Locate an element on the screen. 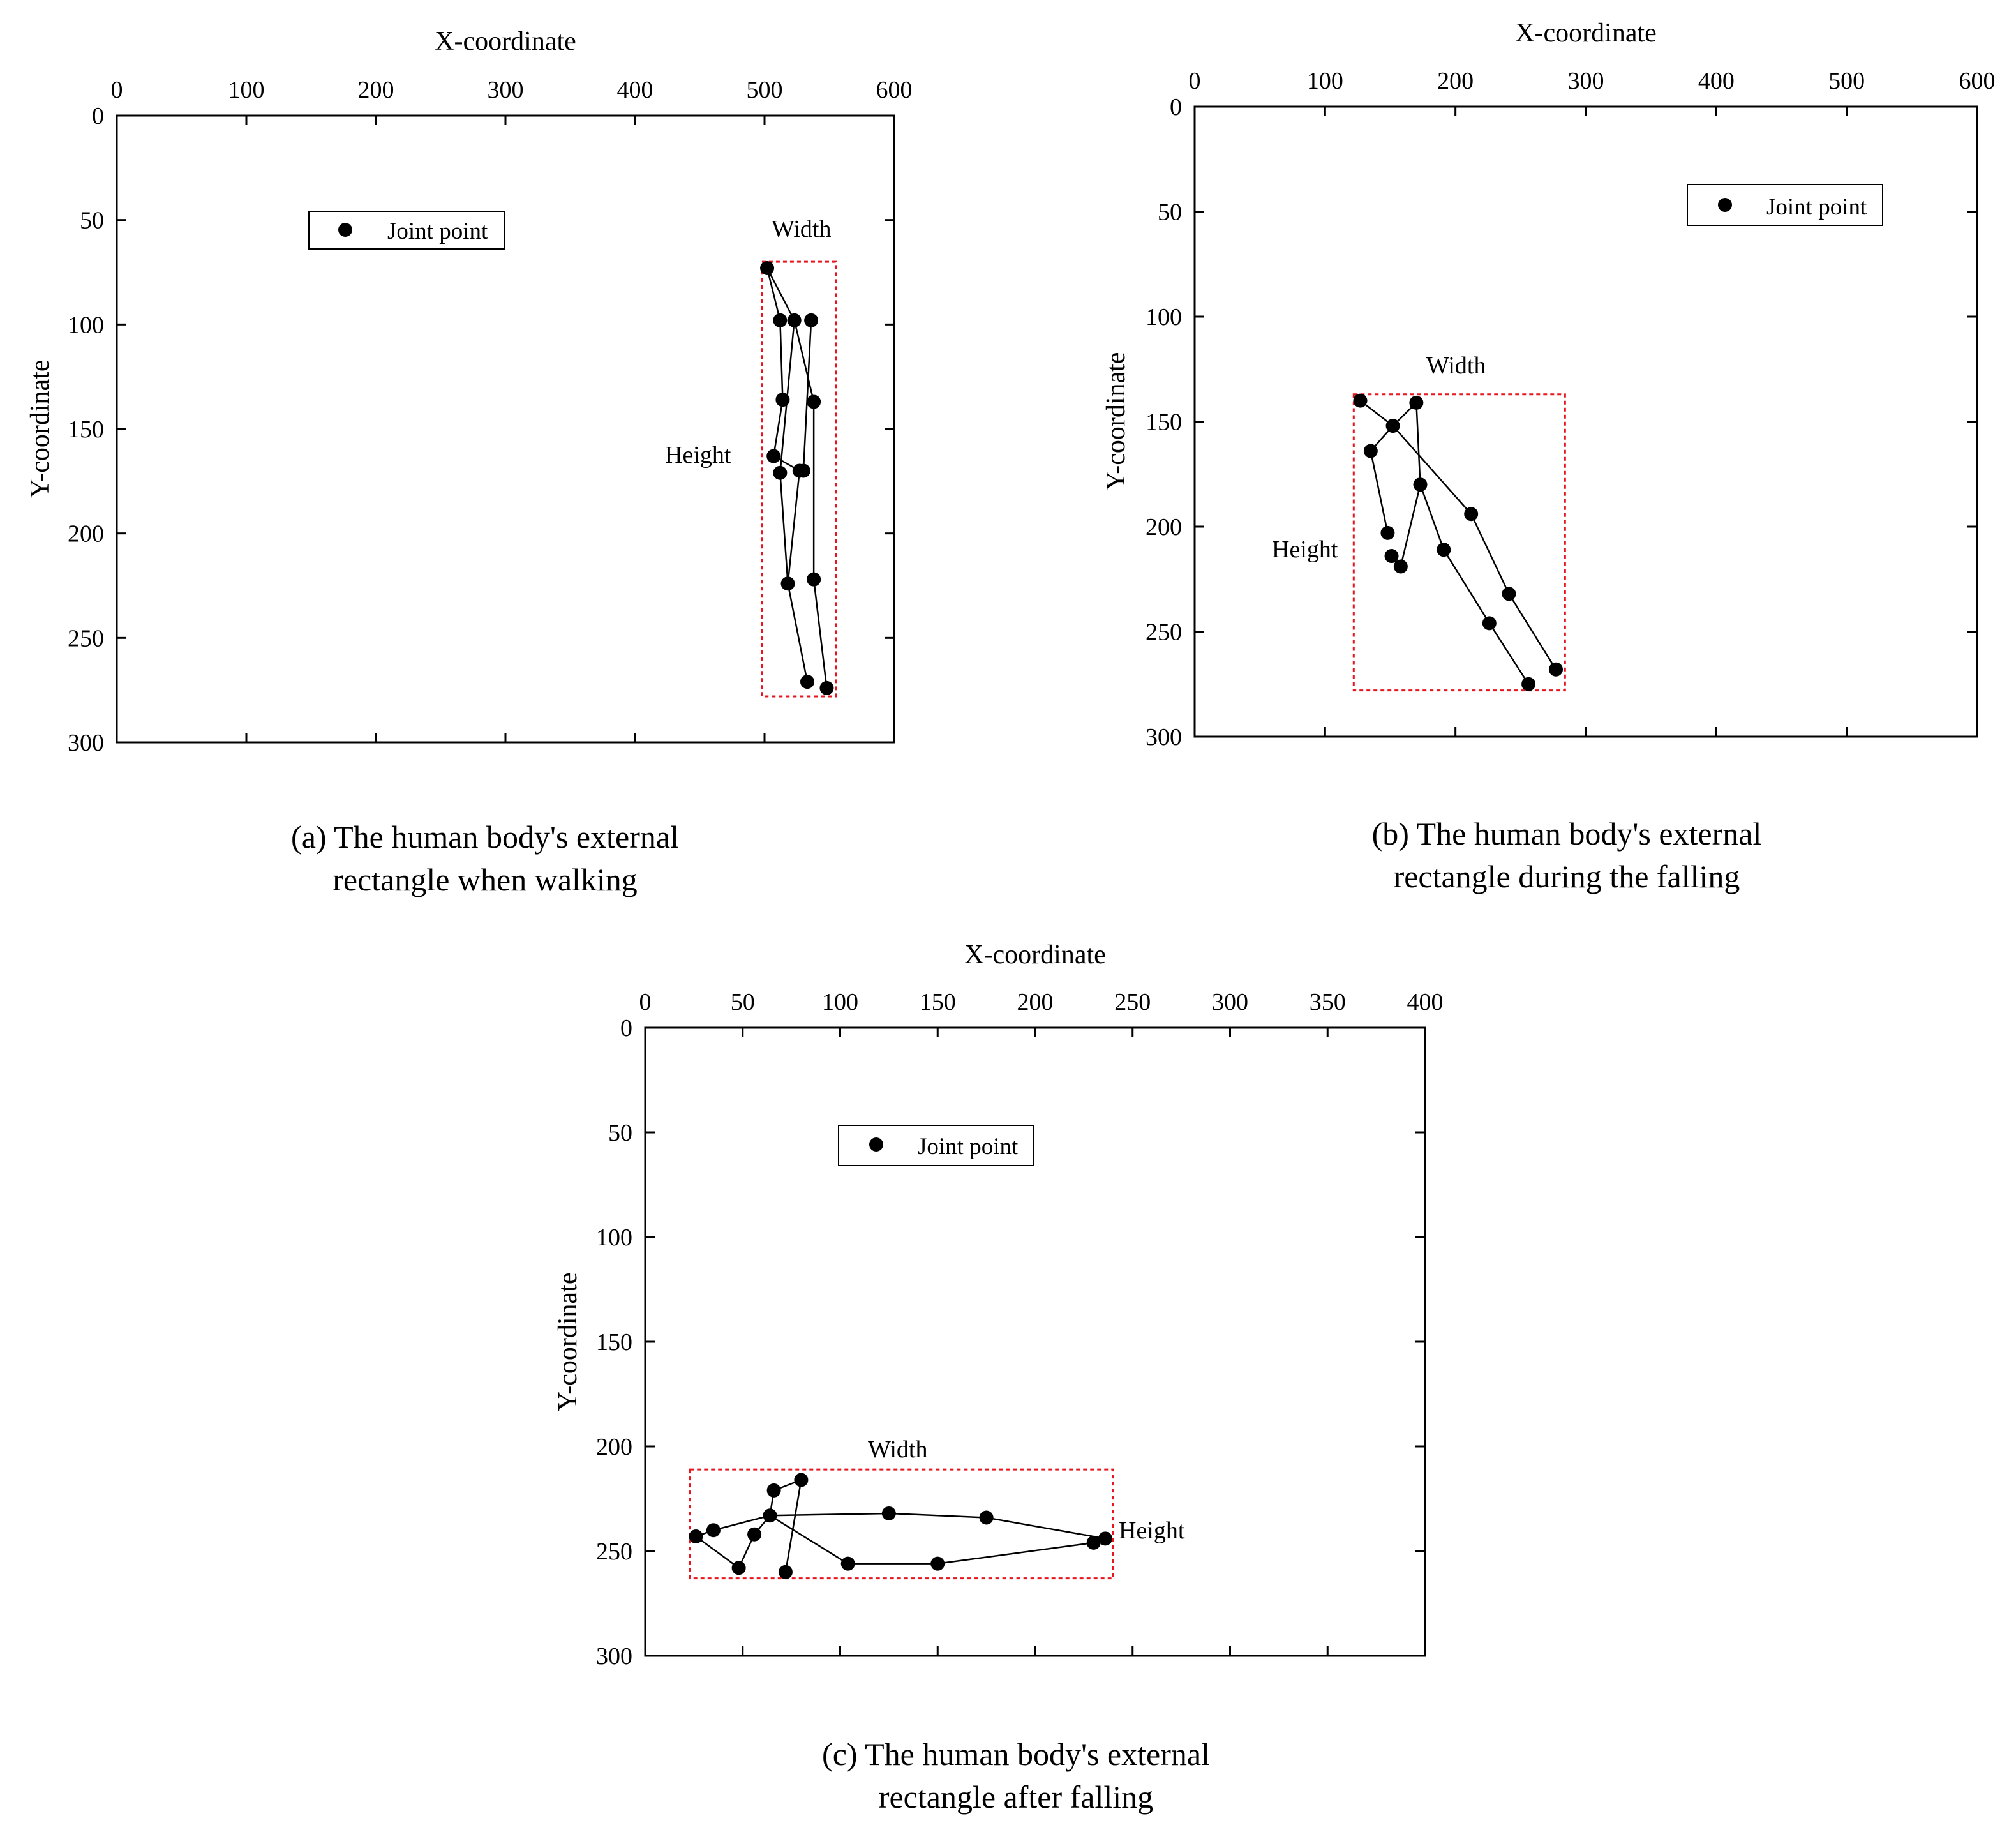  caption-c-line-1: (c) The human body's external is located at coordinates (1016, 1754).